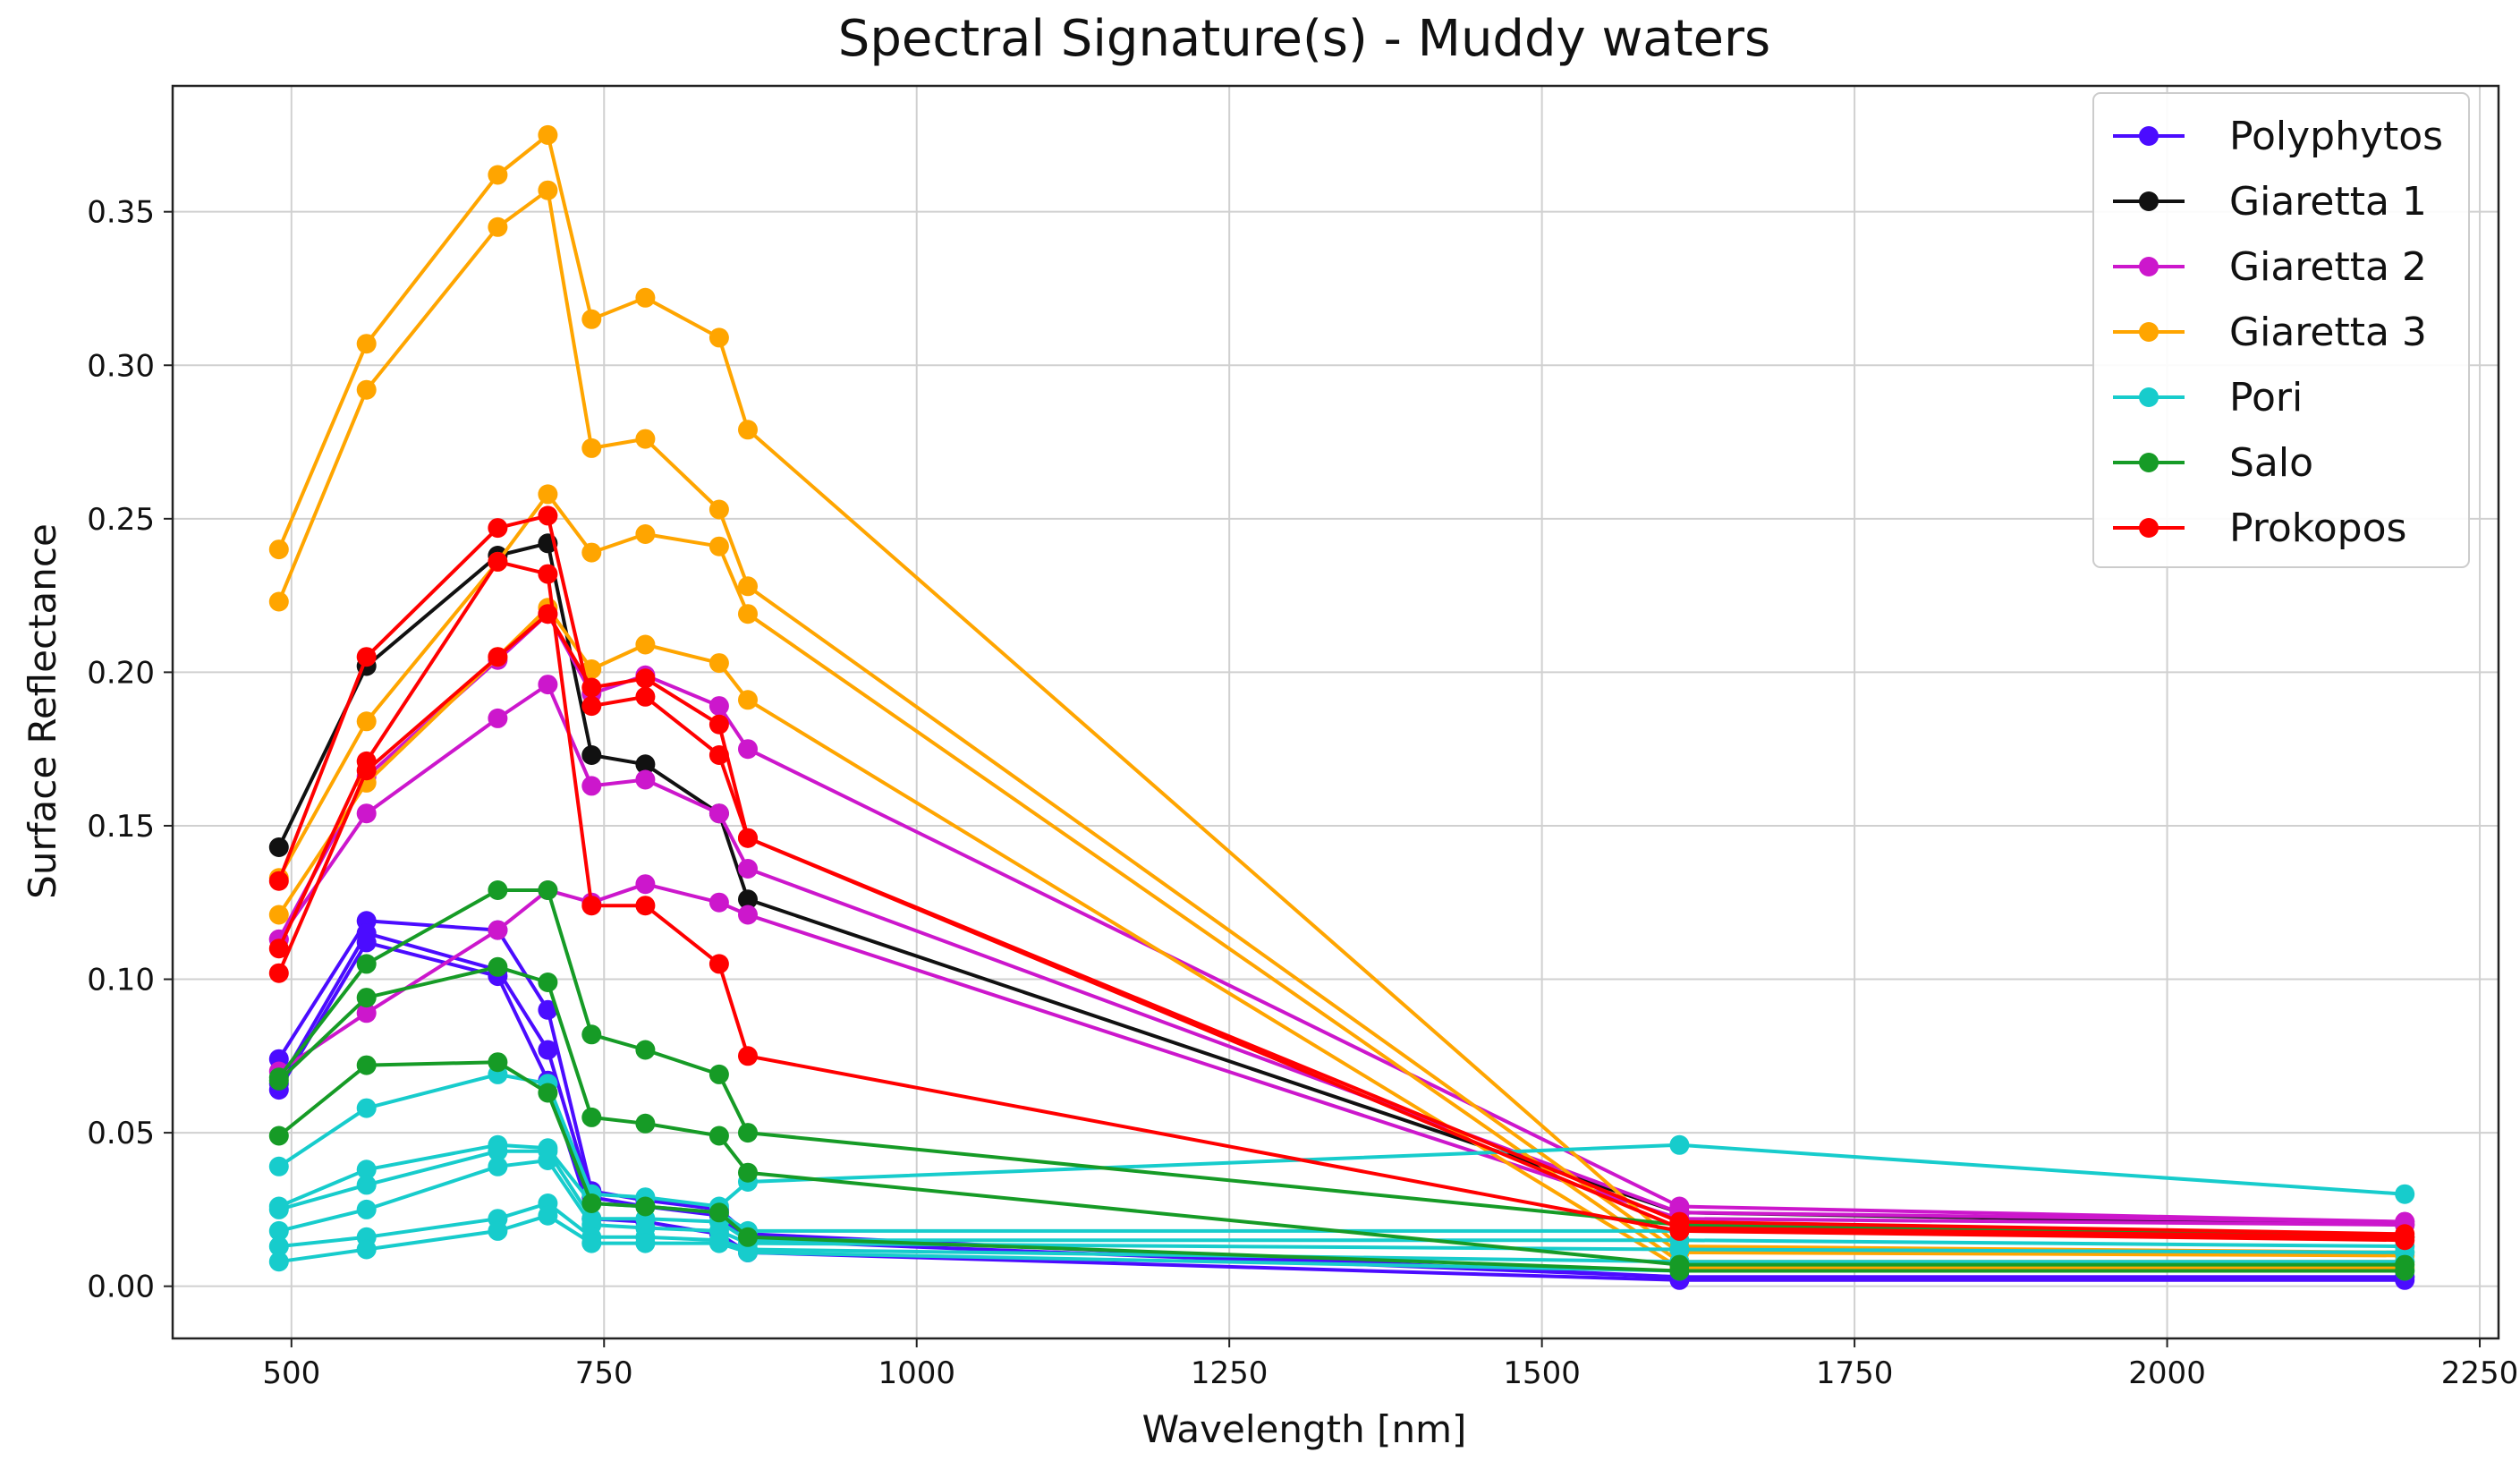 This screenshot has width=2520, height=1461. What do you see at coordinates (121, 827) in the screenshot?
I see `y-tick-label: 0.15` at bounding box center [121, 827].